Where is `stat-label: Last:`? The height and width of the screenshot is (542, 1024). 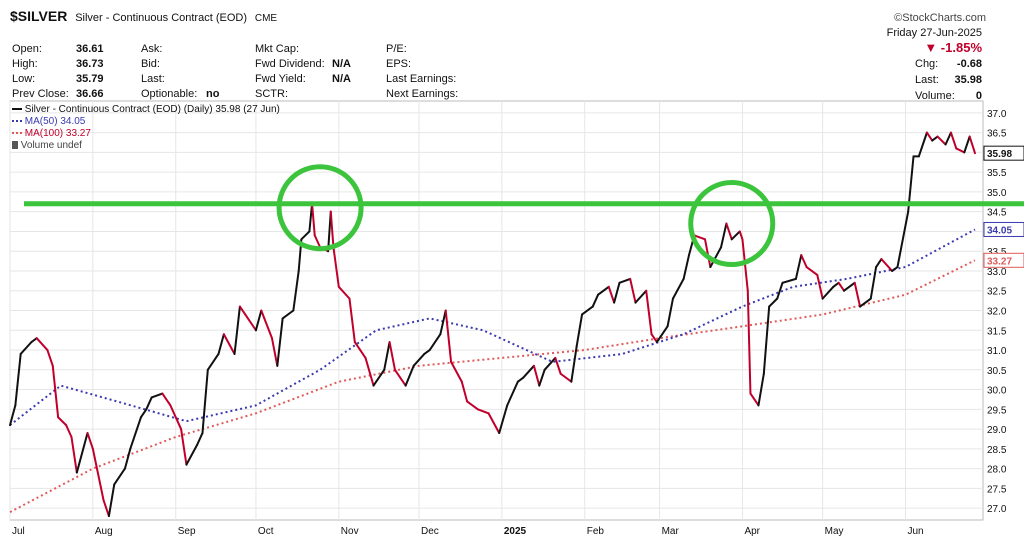 stat-label: Last: is located at coordinates (153, 79).